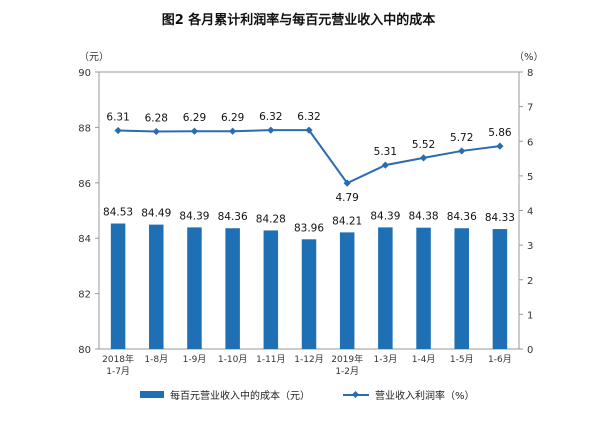  What do you see at coordinates (156, 119) in the screenshot?
I see `line-data-label: 6.28` at bounding box center [156, 119].